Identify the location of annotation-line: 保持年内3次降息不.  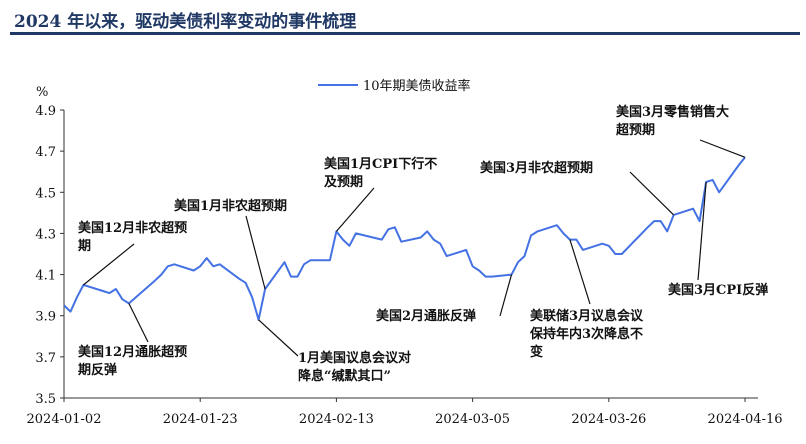
(586, 334).